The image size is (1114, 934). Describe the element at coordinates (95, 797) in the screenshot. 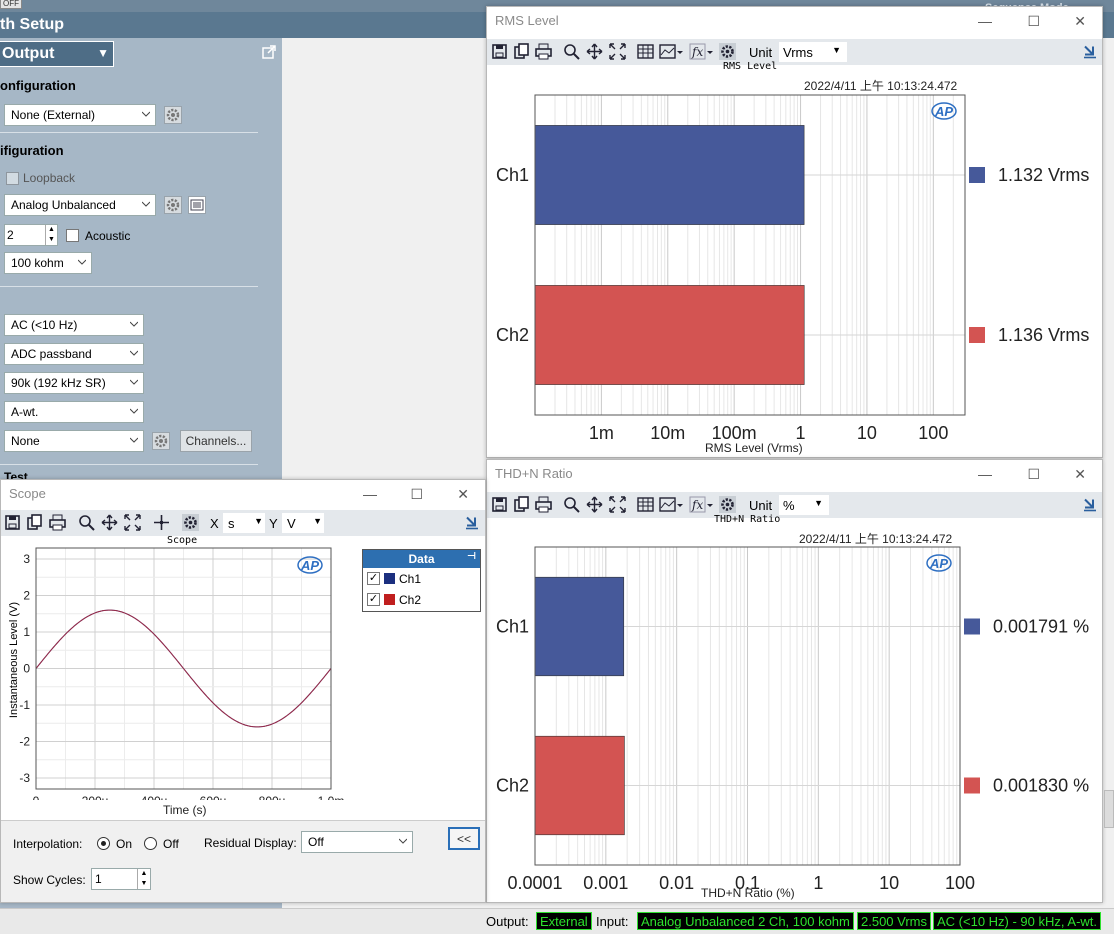

I see `x-tick-label: 200u` at that location.